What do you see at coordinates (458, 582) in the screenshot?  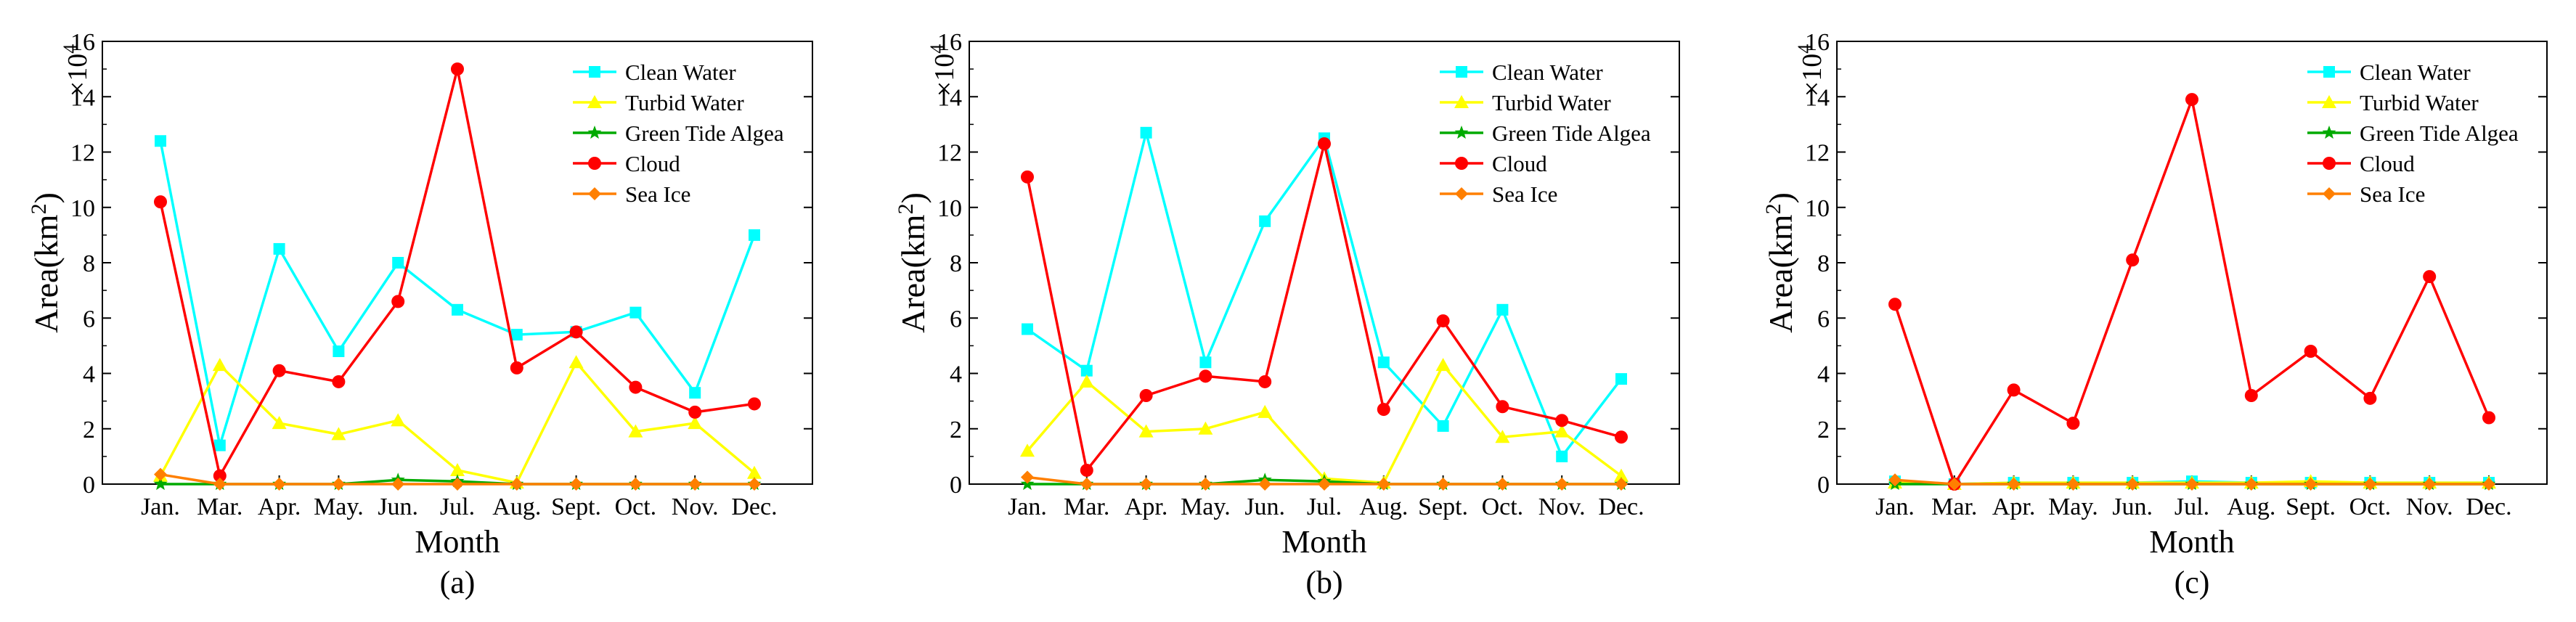 I see `panel-caption: (a)` at bounding box center [458, 582].